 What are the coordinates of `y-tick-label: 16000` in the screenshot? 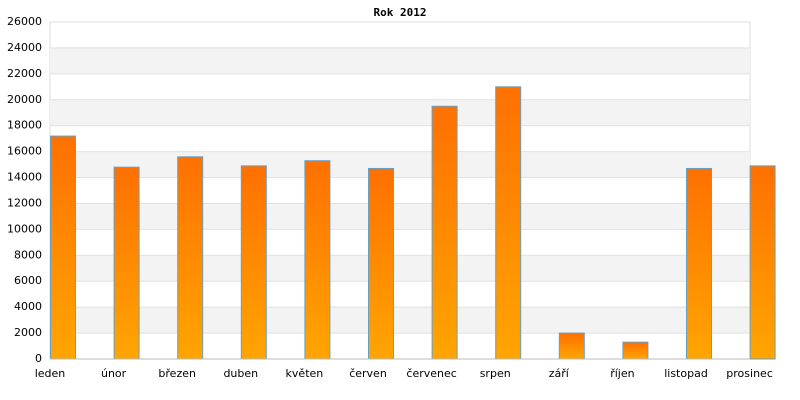 It's located at (24, 151).